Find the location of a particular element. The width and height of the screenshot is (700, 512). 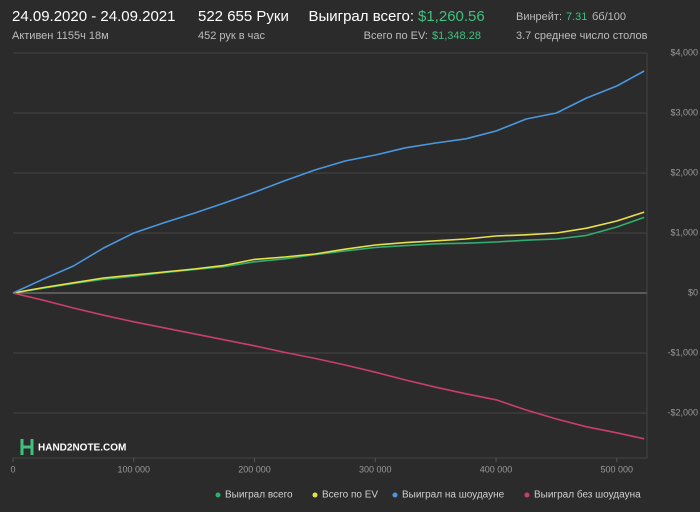

x-tick-label: 400 000 is located at coordinates (496, 469).